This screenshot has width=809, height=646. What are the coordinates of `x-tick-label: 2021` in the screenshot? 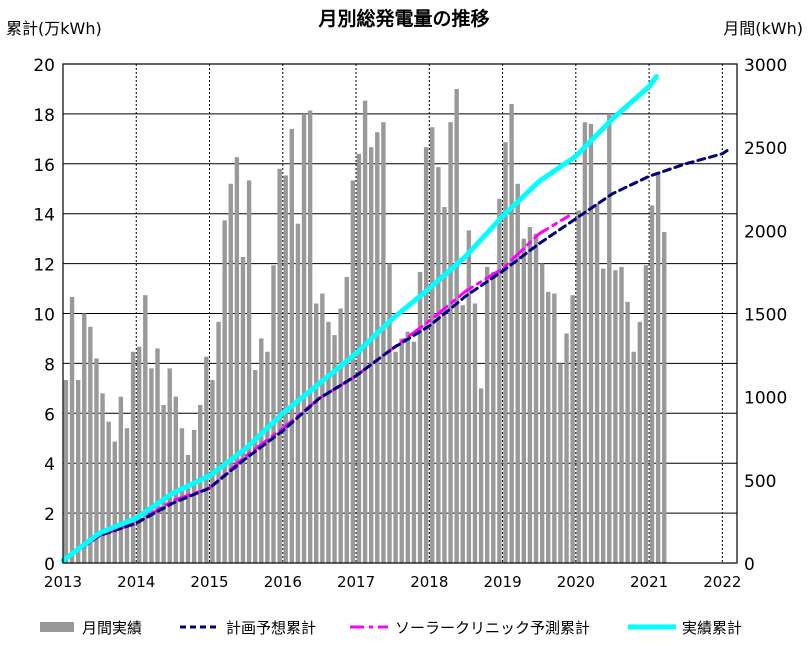 It's located at (649, 582).